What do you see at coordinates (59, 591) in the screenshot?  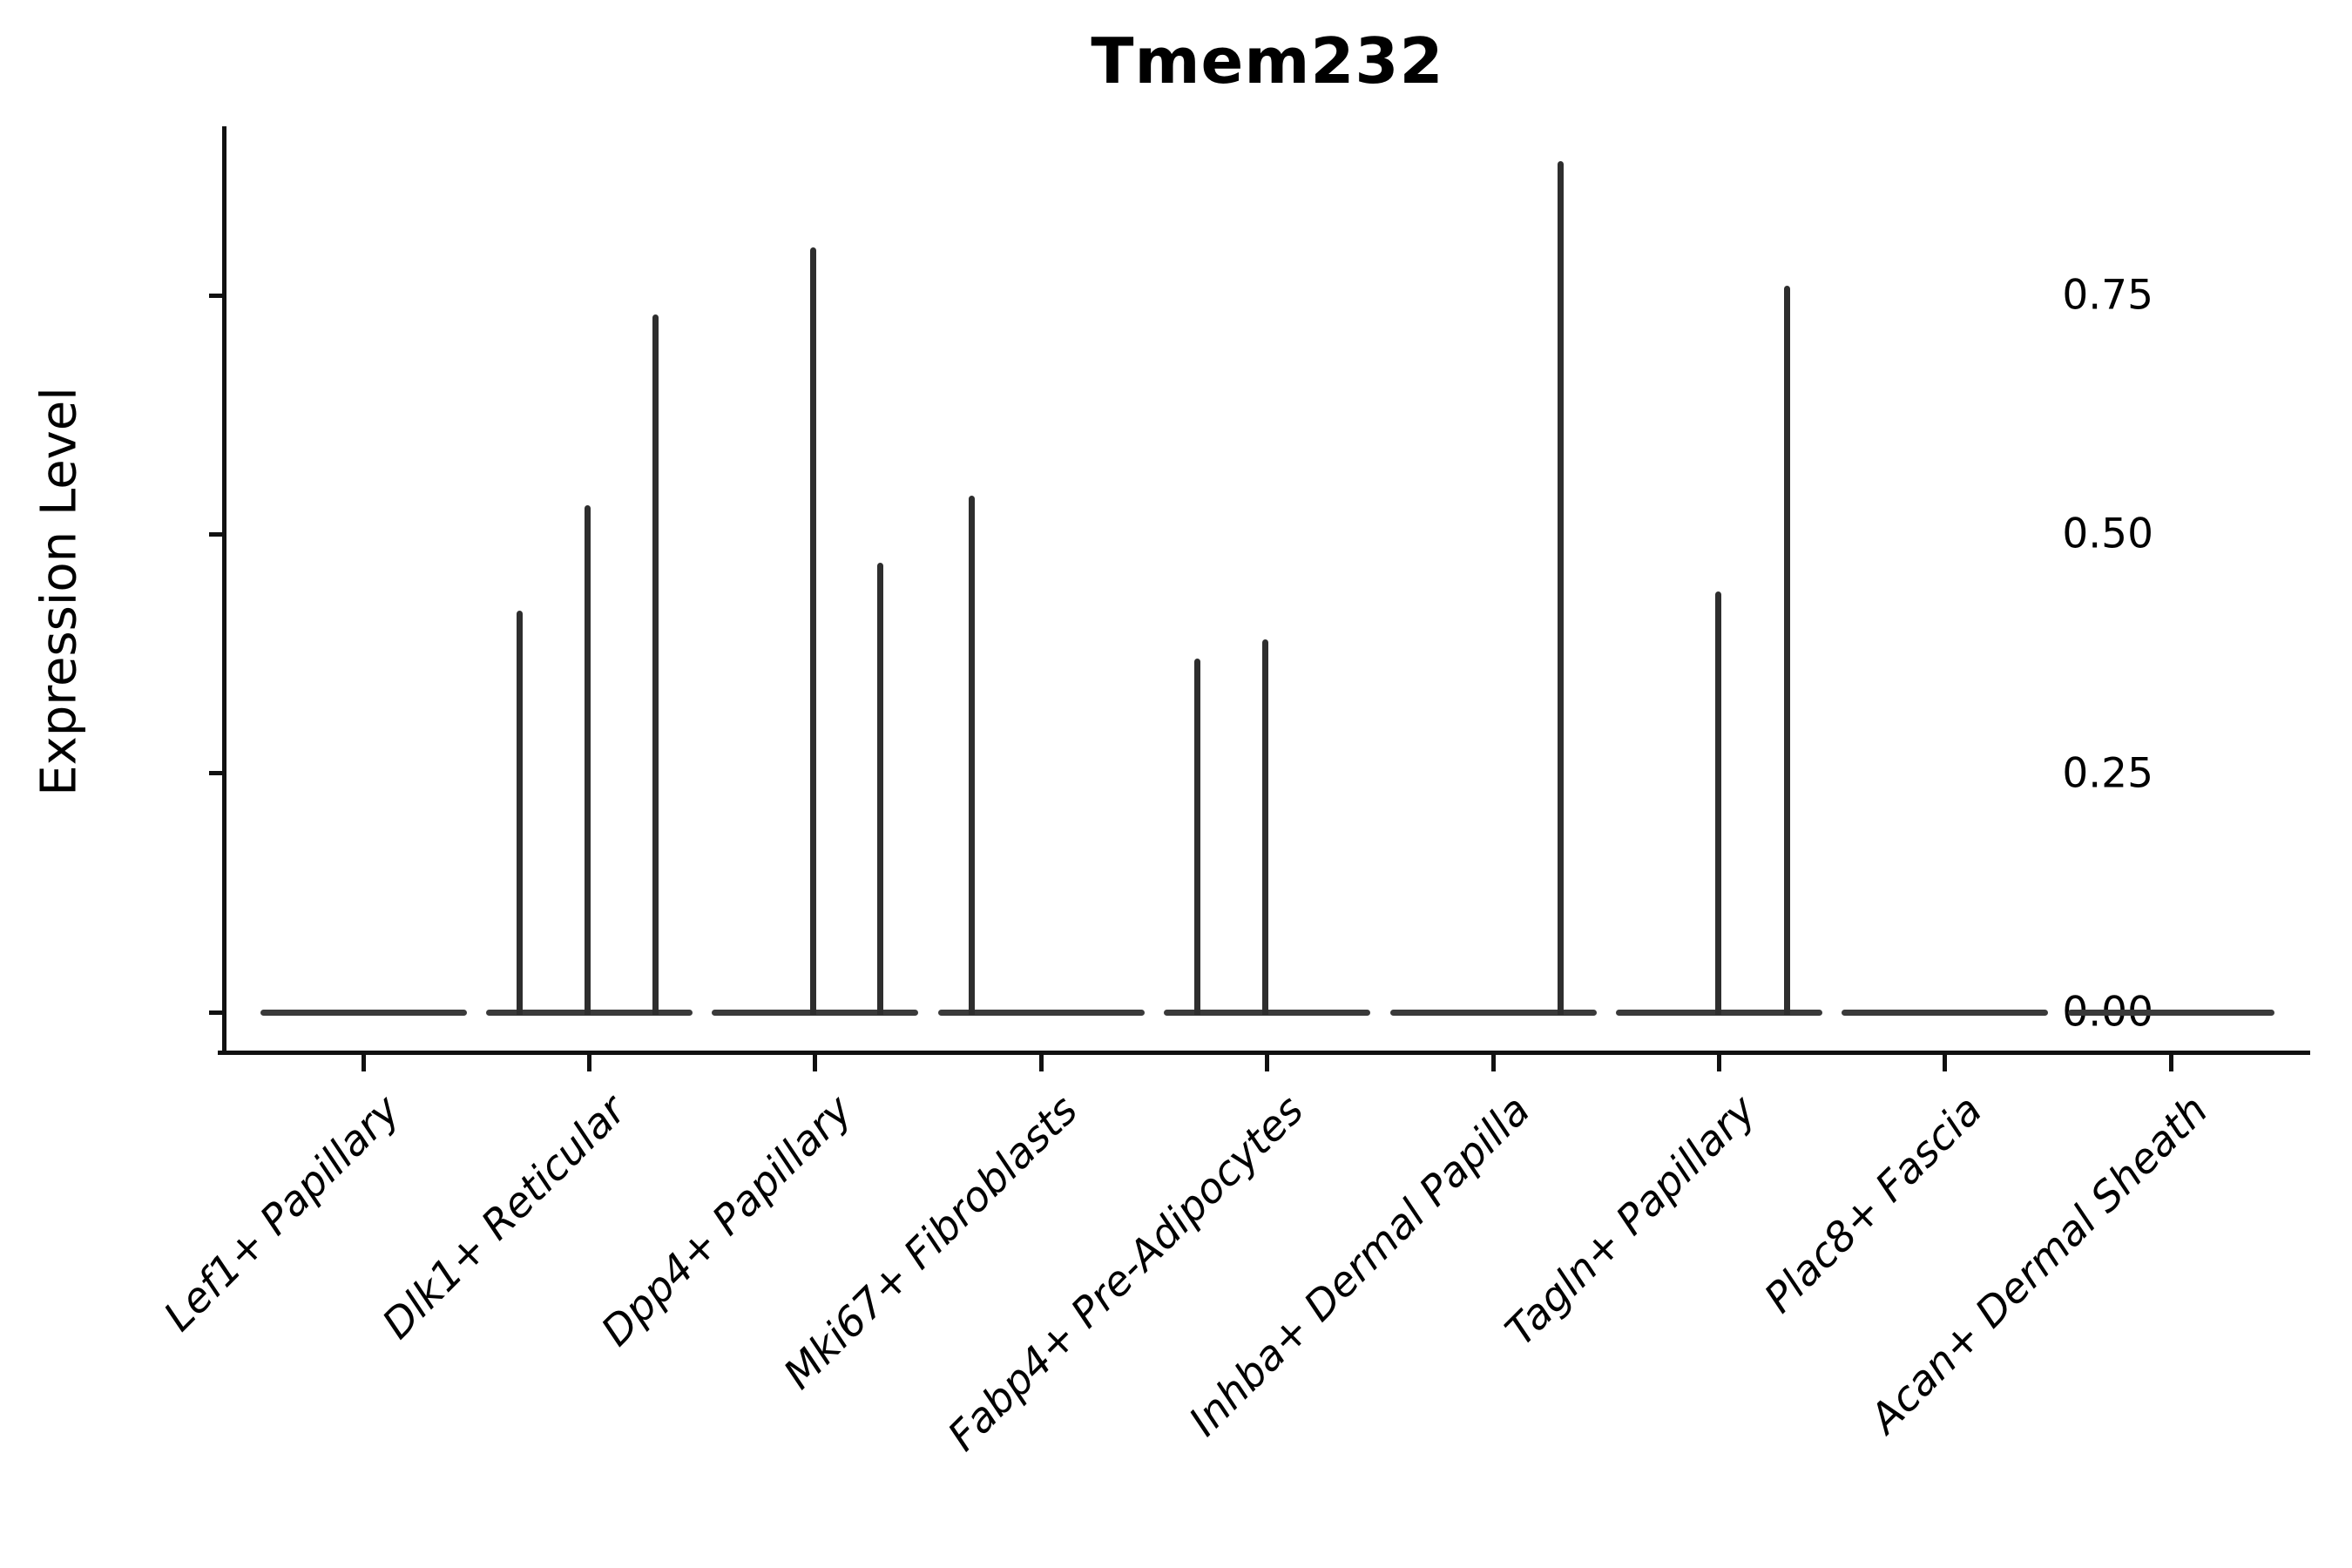 I see `y-axis-label: Expression Level` at bounding box center [59, 591].